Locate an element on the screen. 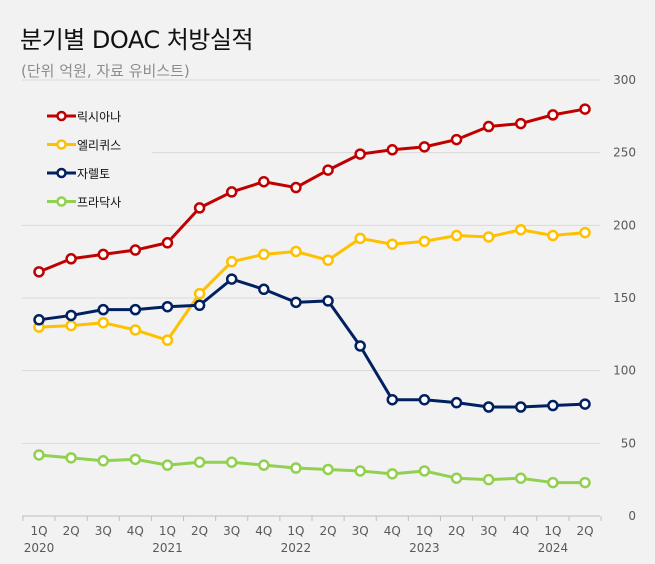 The width and height of the screenshot is (655, 564). x-year-label: 2022 is located at coordinates (296, 548).